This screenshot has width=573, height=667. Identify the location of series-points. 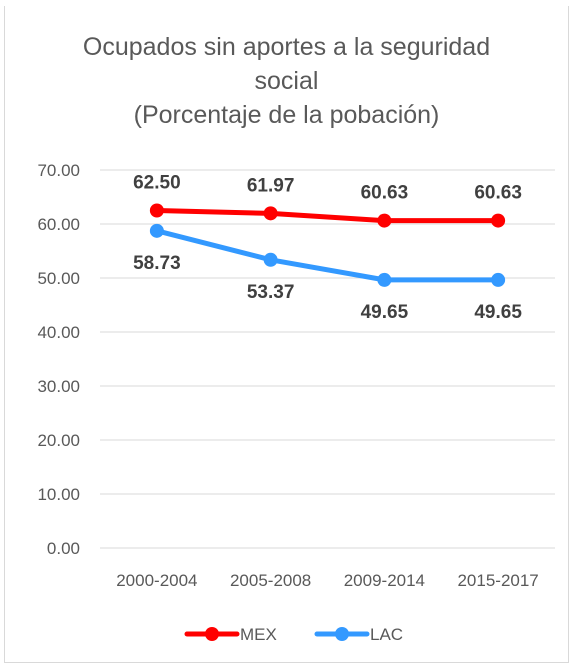
(327, 245).